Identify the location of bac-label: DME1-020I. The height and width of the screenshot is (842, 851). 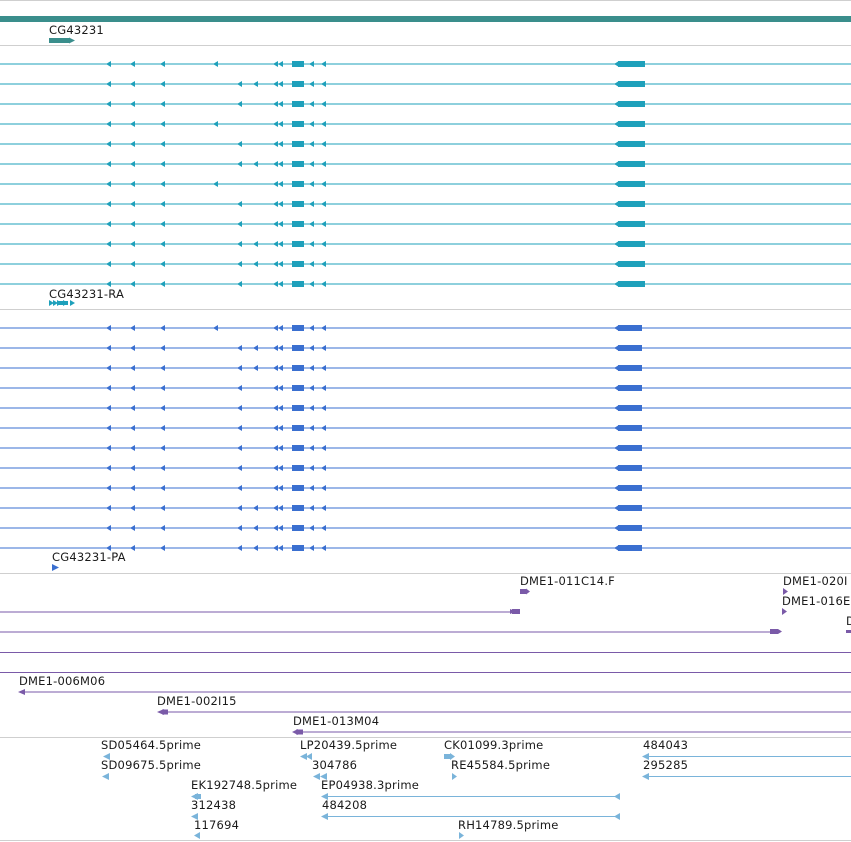
(815, 581).